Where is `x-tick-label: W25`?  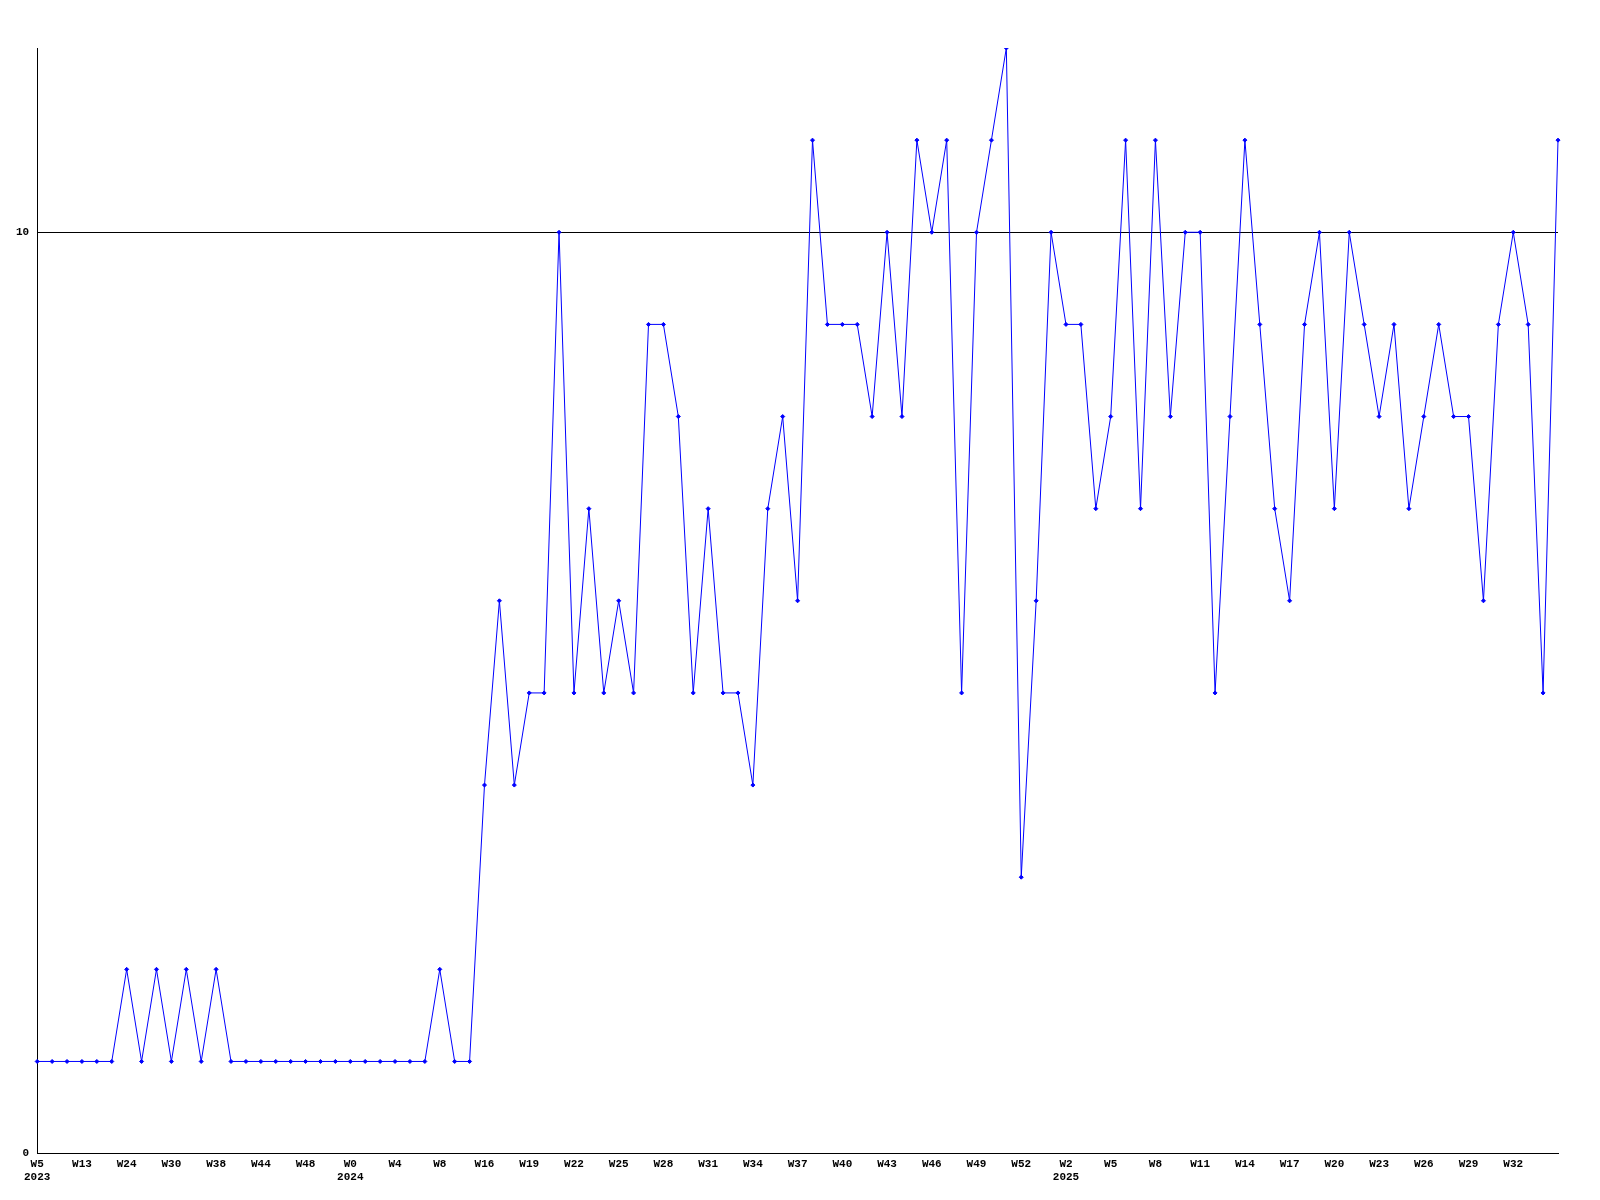
x-tick-label: W25 is located at coordinates (618, 1163).